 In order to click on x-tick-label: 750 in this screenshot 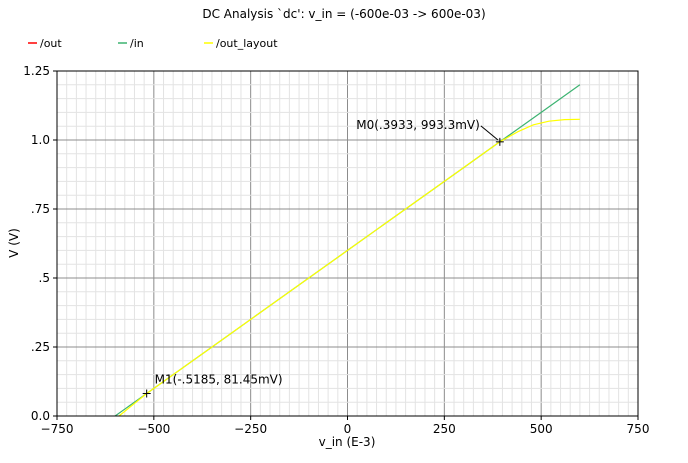, I will do `click(638, 429)`.